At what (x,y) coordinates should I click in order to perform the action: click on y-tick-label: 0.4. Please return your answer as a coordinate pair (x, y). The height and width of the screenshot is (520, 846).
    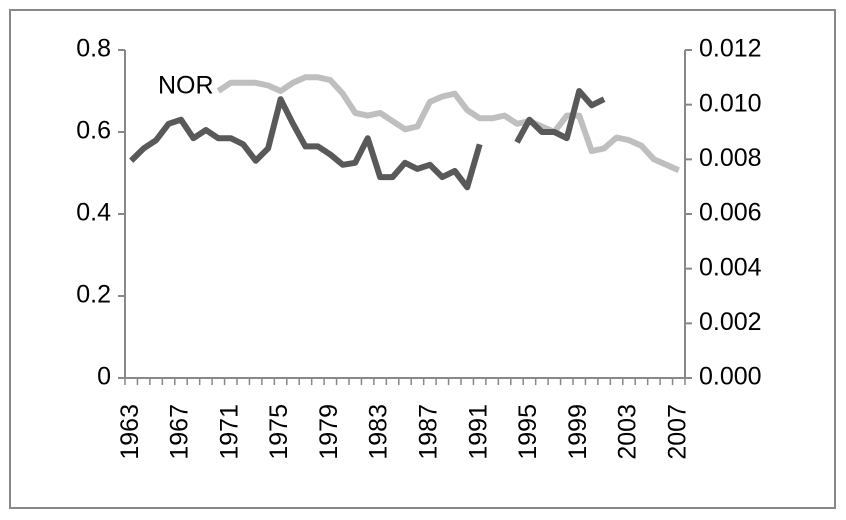
    Looking at the image, I should click on (93, 213).